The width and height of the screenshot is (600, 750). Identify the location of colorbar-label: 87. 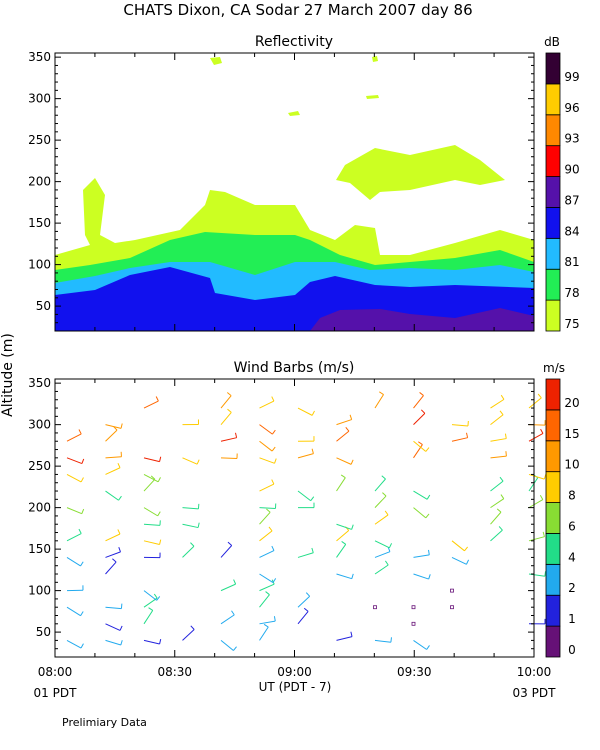
(571, 200).